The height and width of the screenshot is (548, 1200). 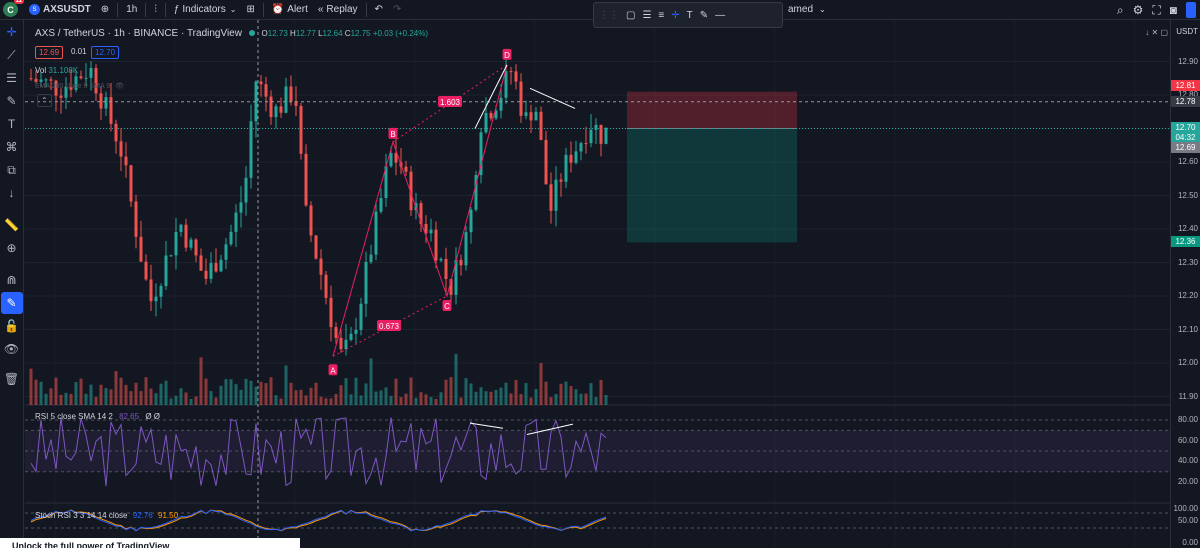 I want to click on magnet-icon: ⋒, so click(x=11, y=280).